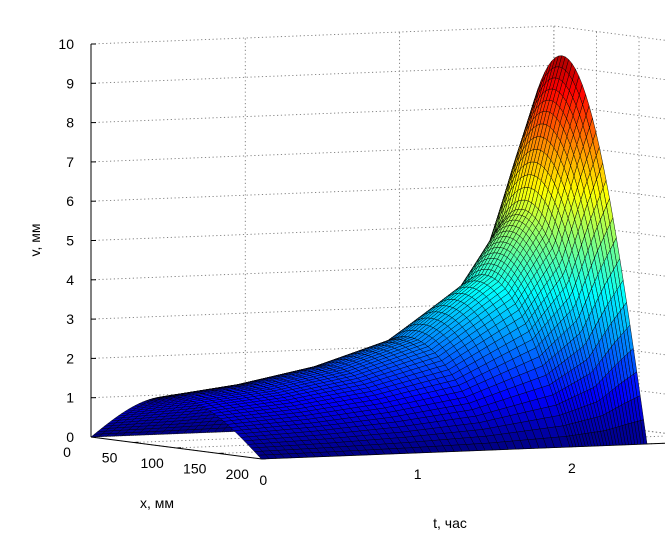 The width and height of the screenshot is (665, 534). Describe the element at coordinates (70, 83) in the screenshot. I see `z-tick-label-9: 9` at that location.